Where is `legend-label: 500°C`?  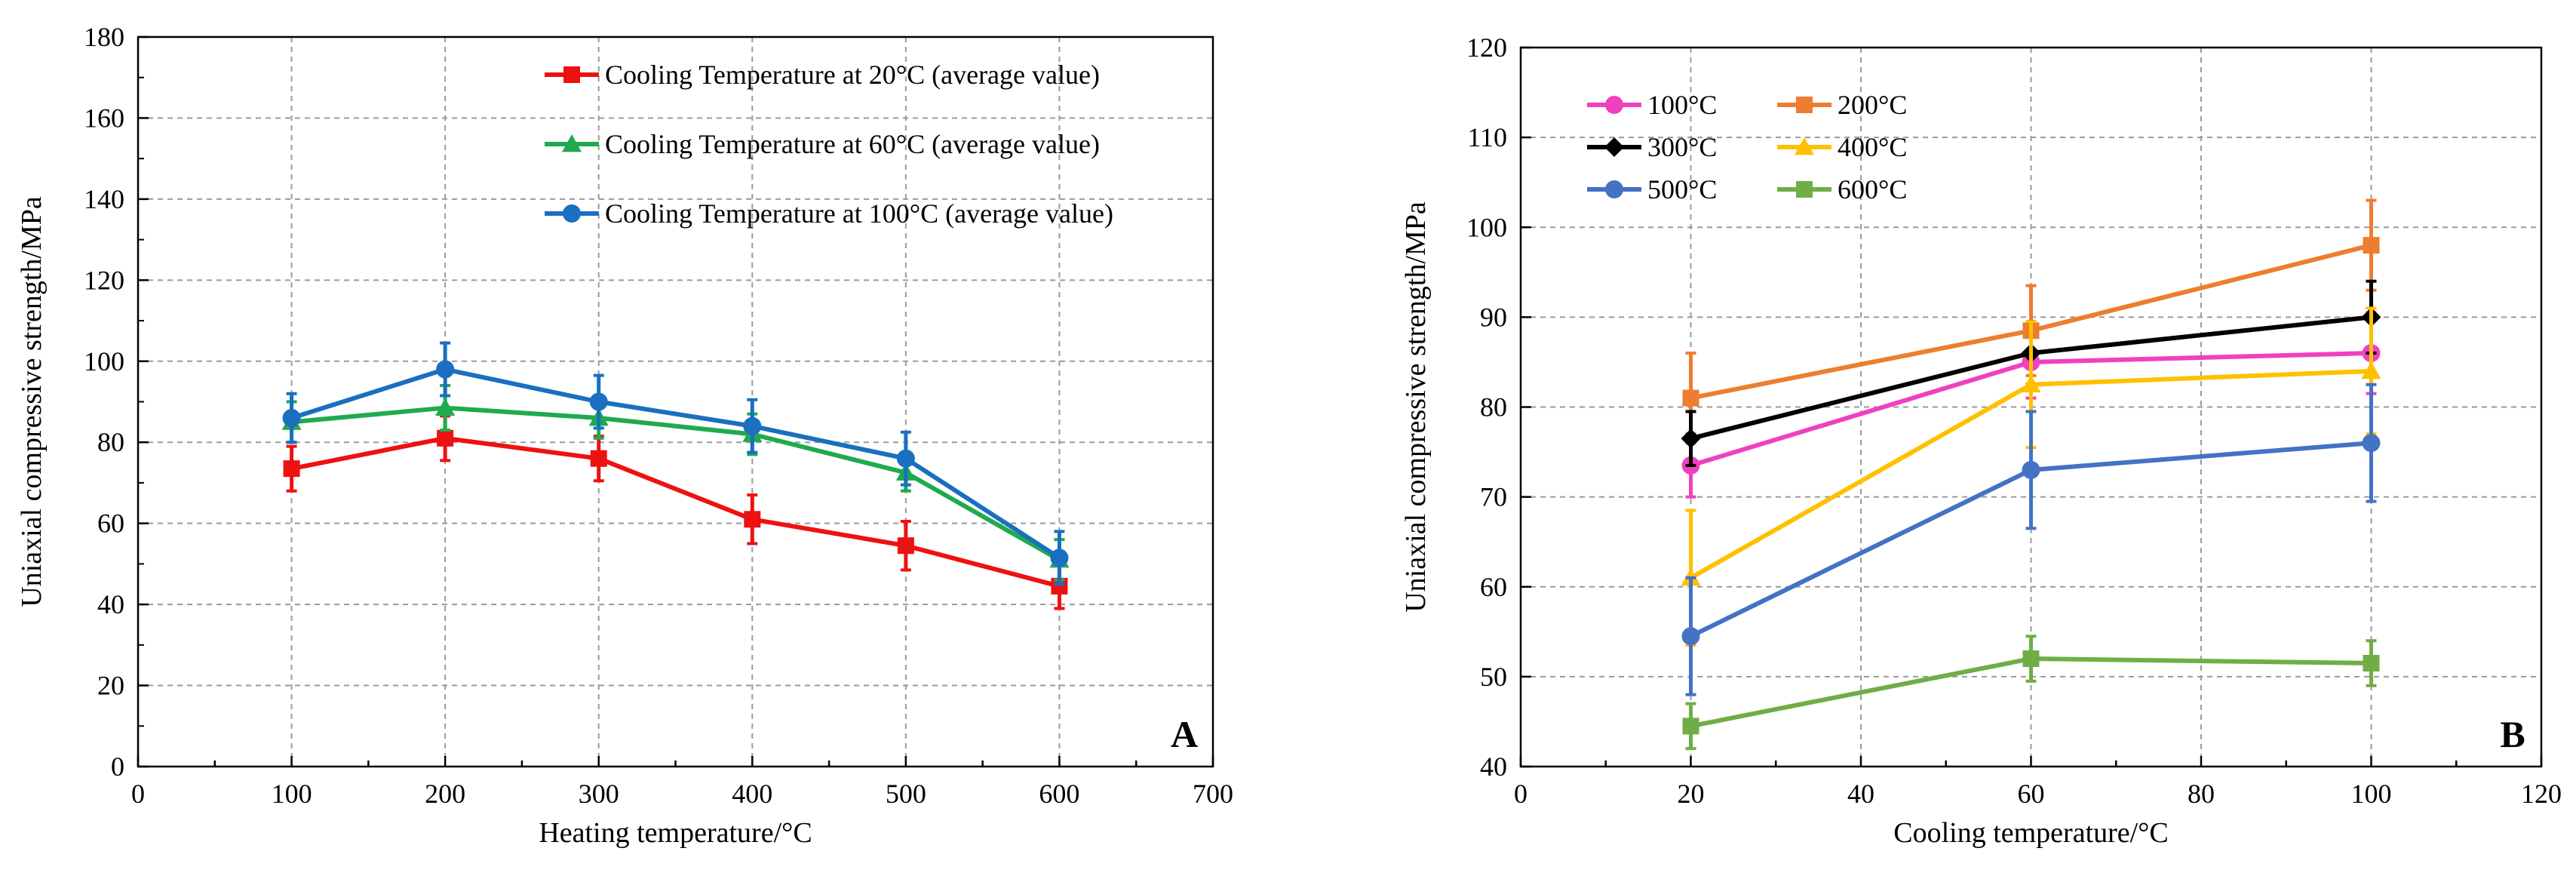
legend-label: 500°C is located at coordinates (1682, 189).